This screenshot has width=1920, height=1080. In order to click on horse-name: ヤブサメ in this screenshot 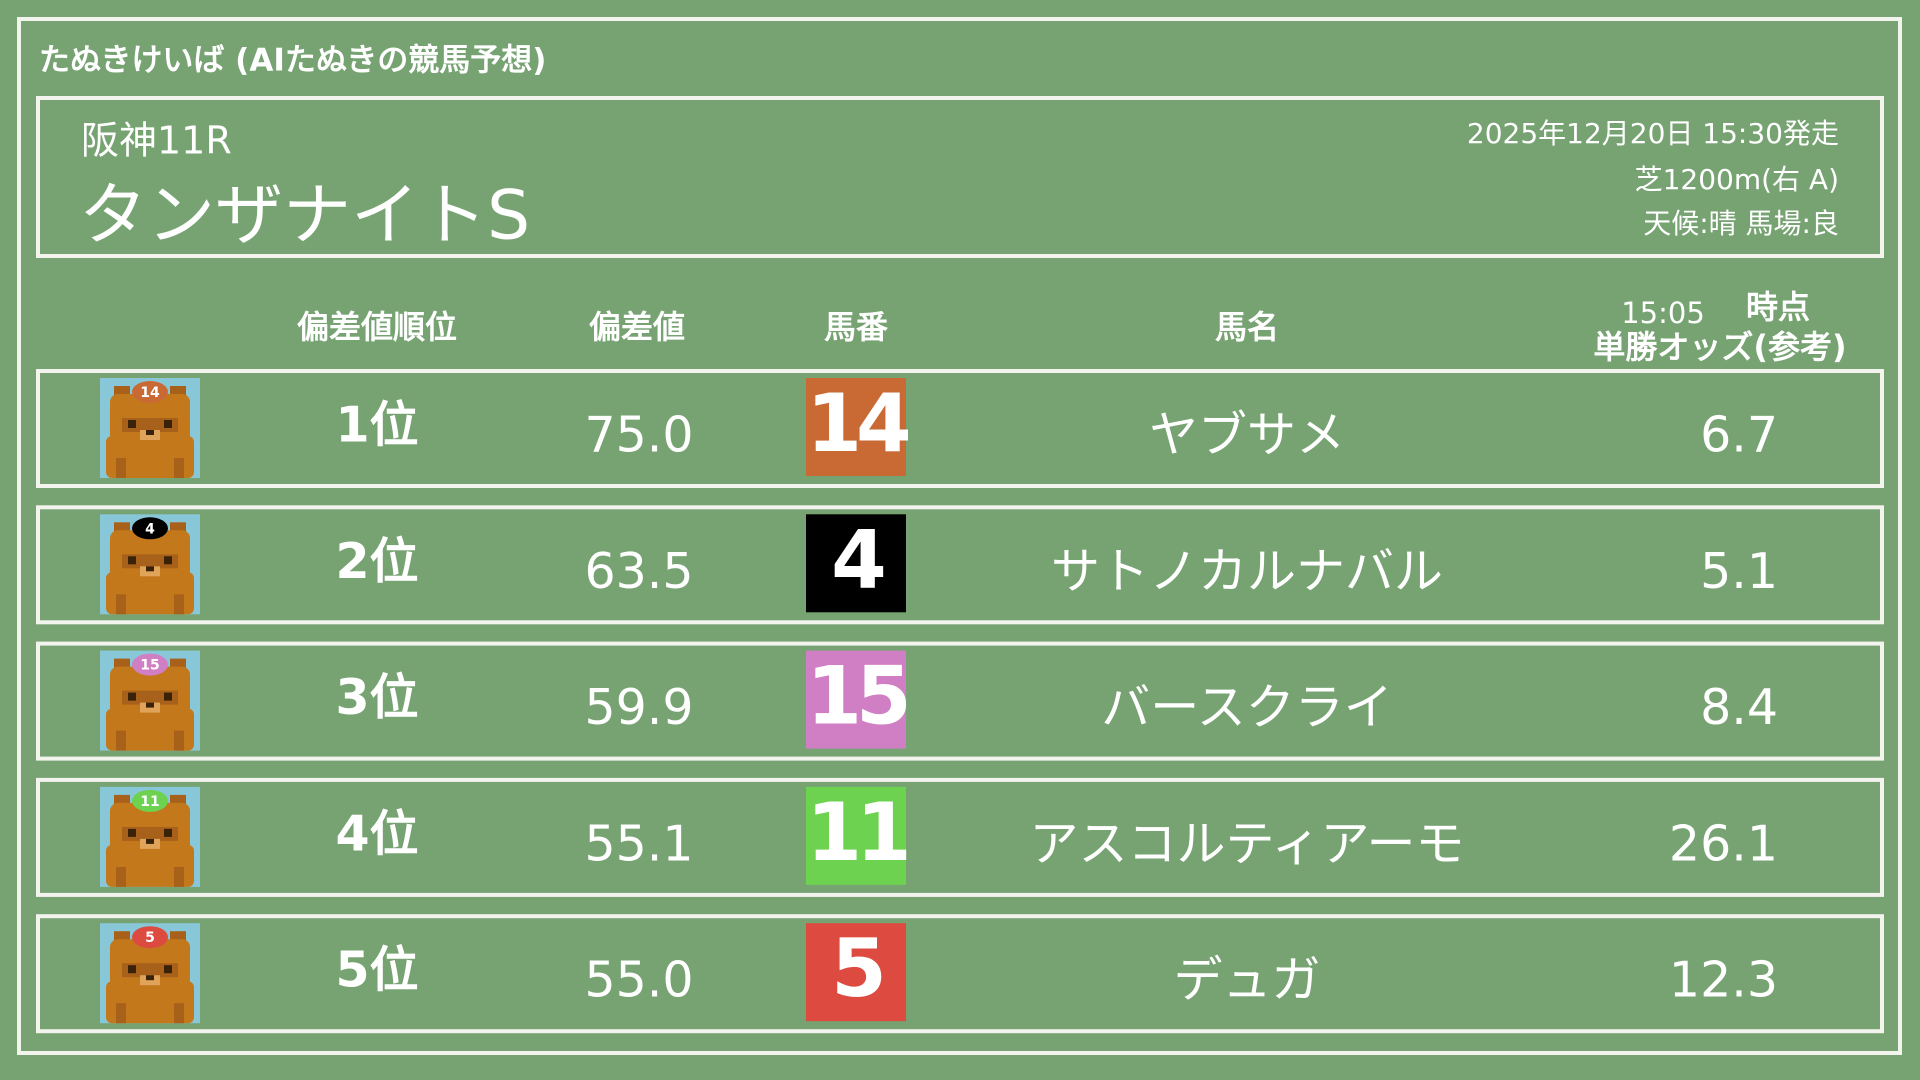, I will do `click(1247, 435)`.